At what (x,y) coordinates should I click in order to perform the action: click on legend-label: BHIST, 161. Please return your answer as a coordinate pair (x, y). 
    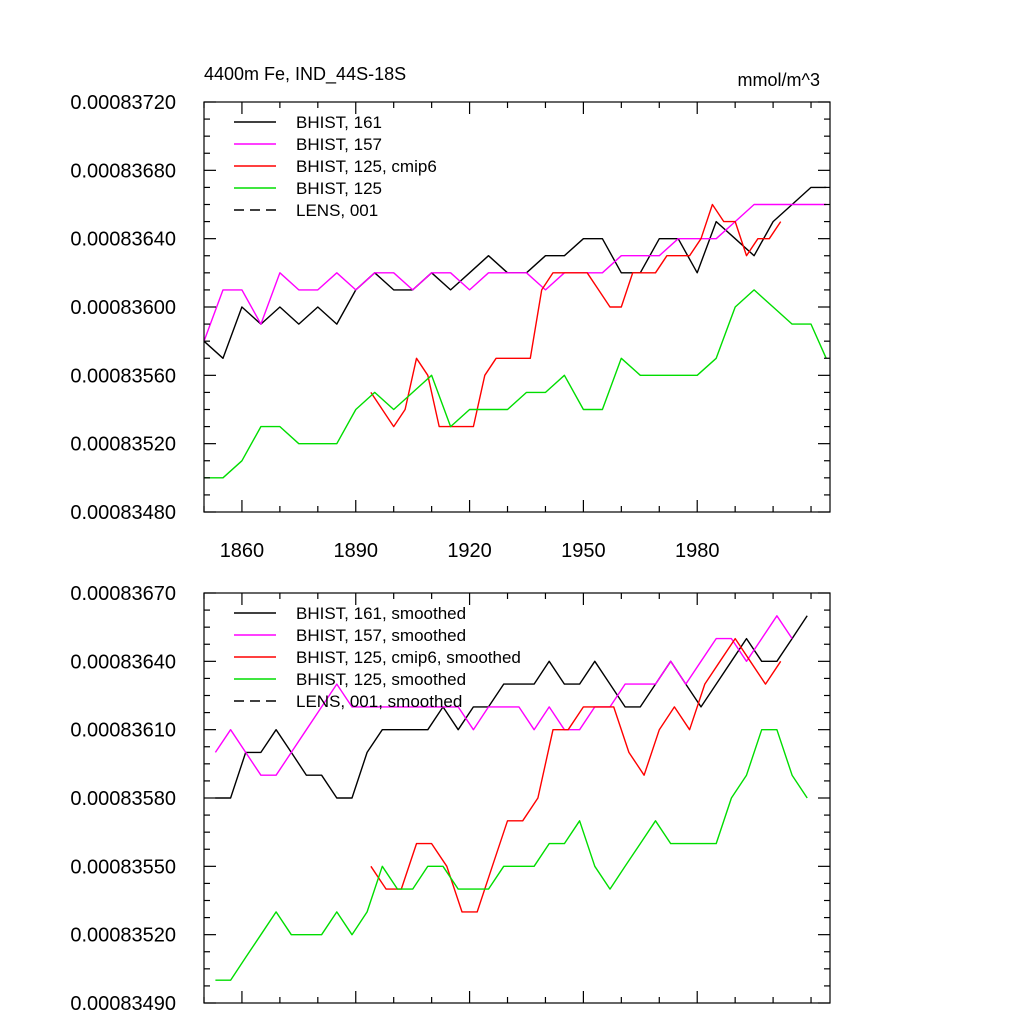
    Looking at the image, I should click on (339, 122).